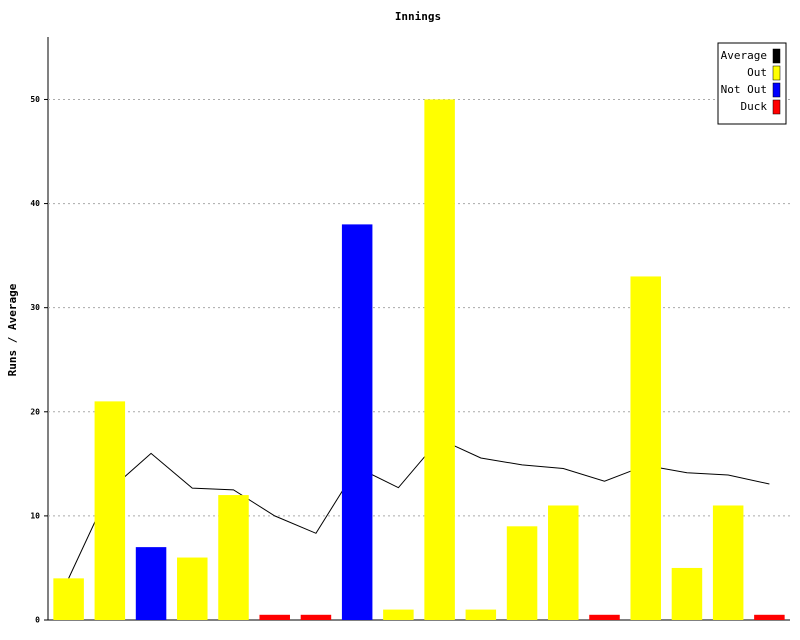  What do you see at coordinates (757, 72) in the screenshot?
I see `legend-label: Out` at bounding box center [757, 72].